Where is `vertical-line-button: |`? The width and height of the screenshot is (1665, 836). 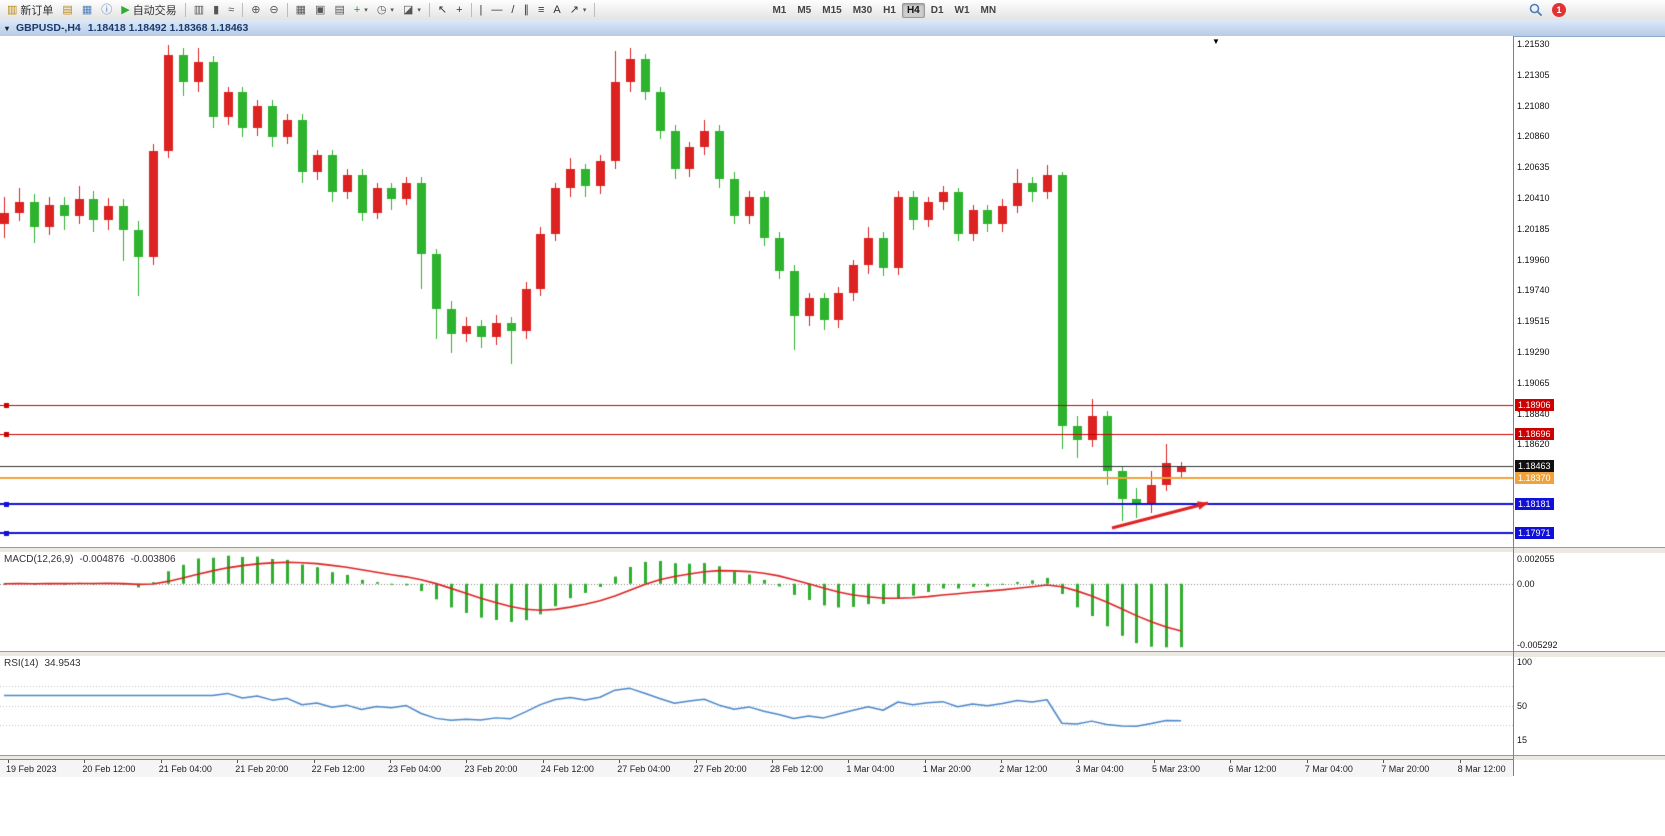 vertical-line-button: | is located at coordinates (481, 10).